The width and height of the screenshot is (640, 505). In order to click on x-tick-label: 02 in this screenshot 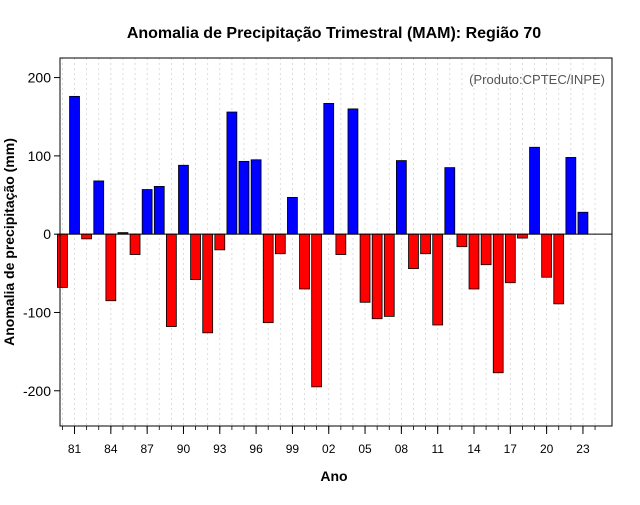, I will do `click(329, 449)`.